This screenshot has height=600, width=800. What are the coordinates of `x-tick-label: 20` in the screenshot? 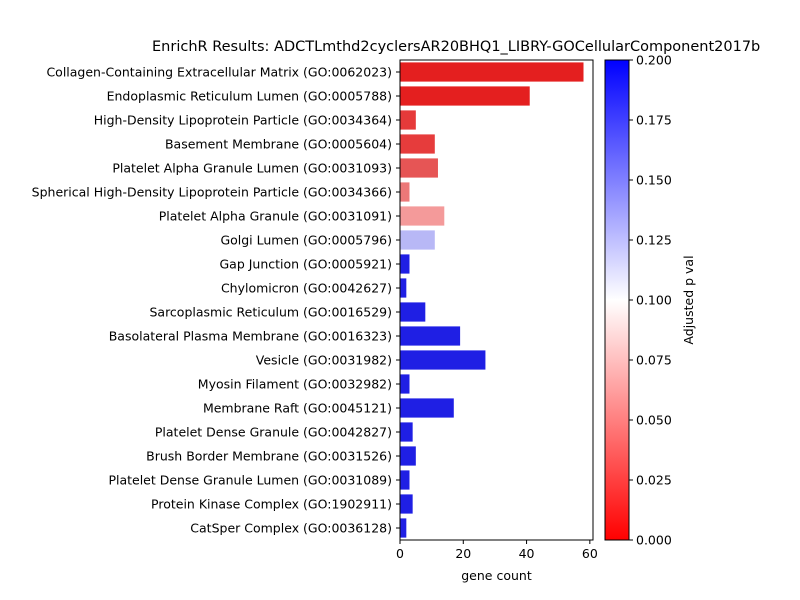 It's located at (463, 553).